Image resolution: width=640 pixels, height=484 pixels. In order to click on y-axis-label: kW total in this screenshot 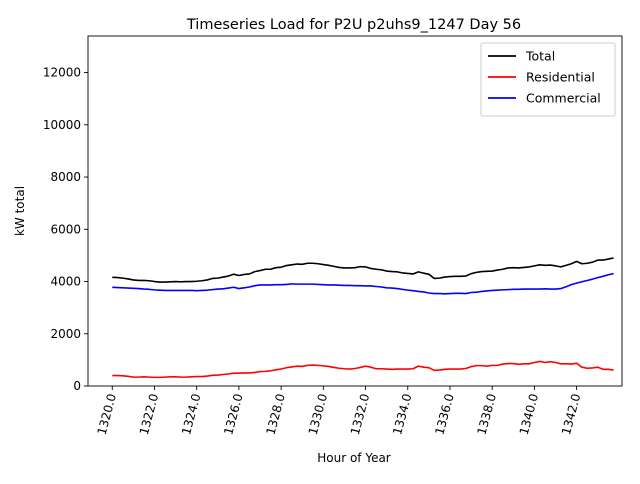, I will do `click(20, 211)`.